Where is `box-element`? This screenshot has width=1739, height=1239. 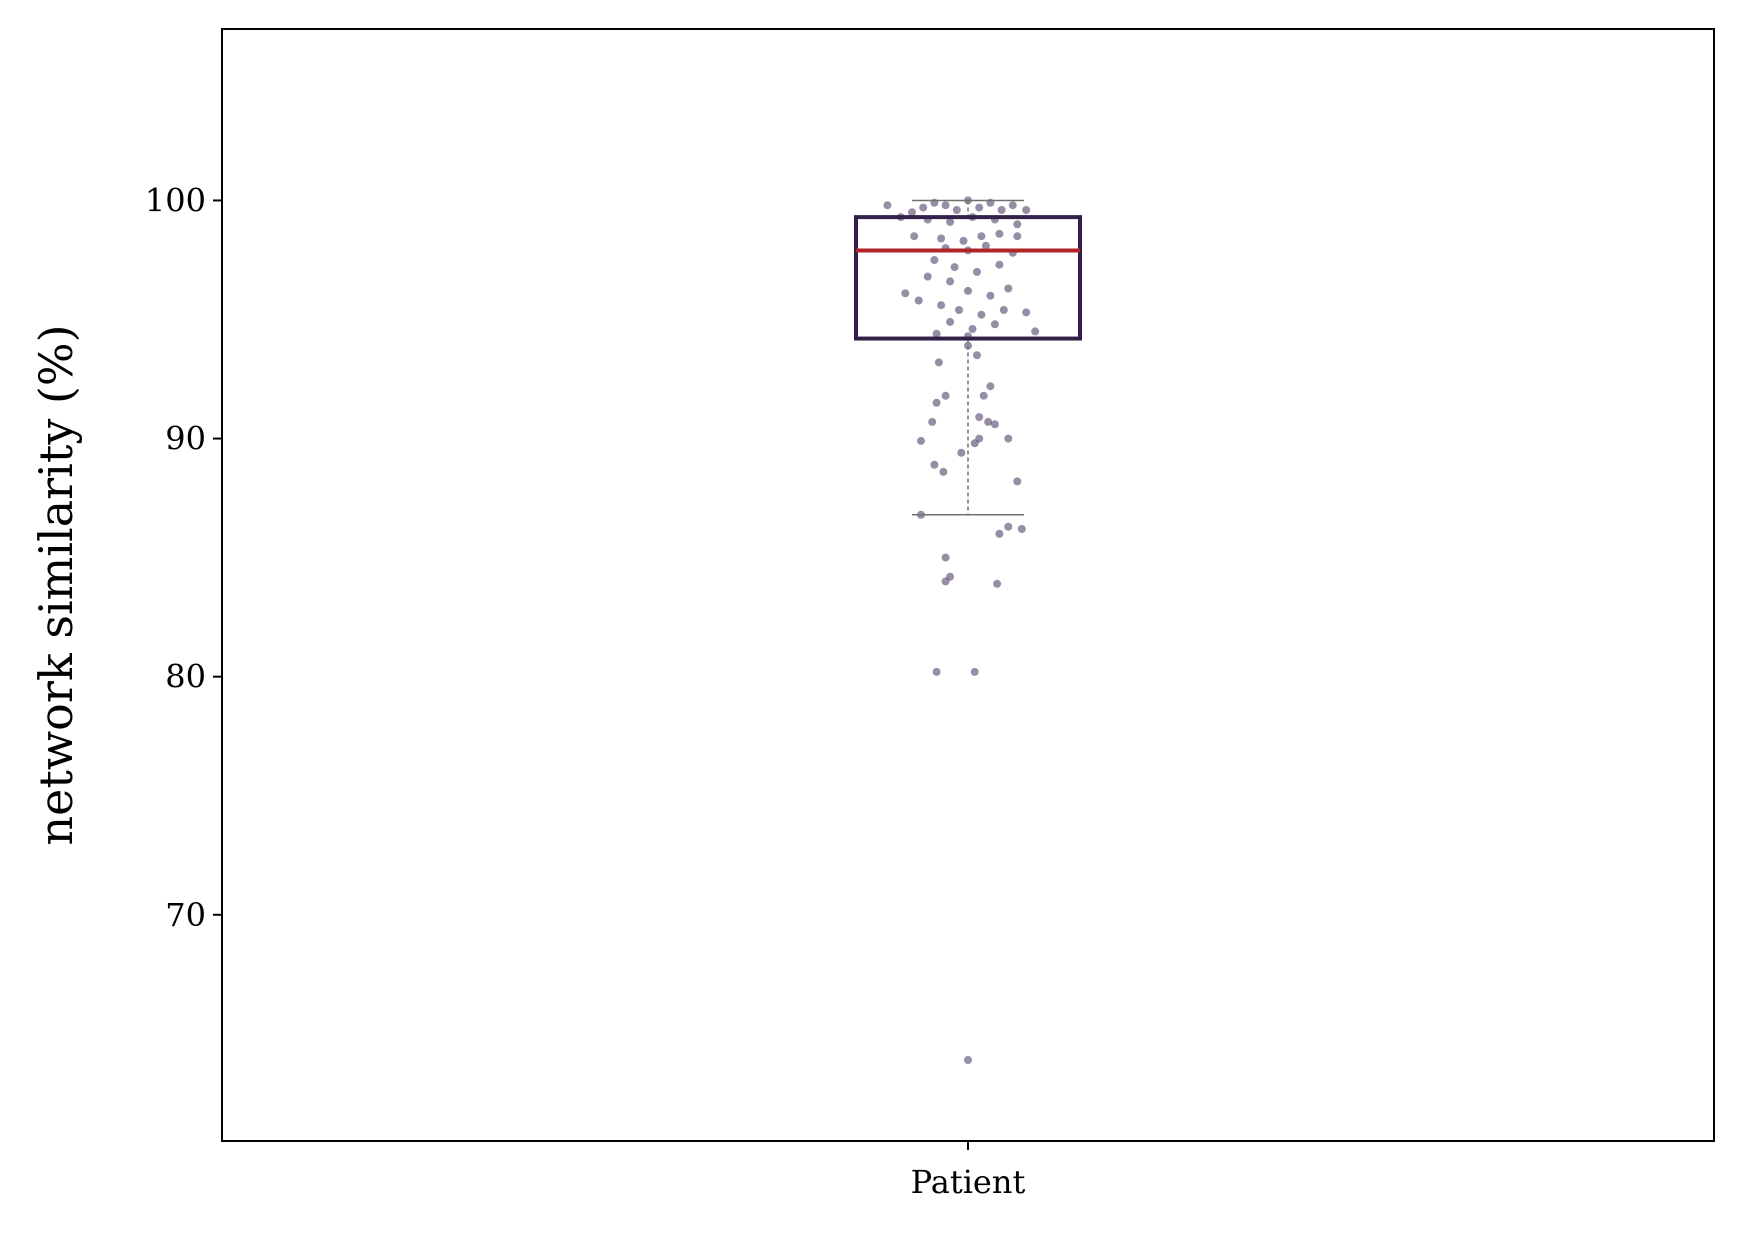 box-element is located at coordinates (968, 357).